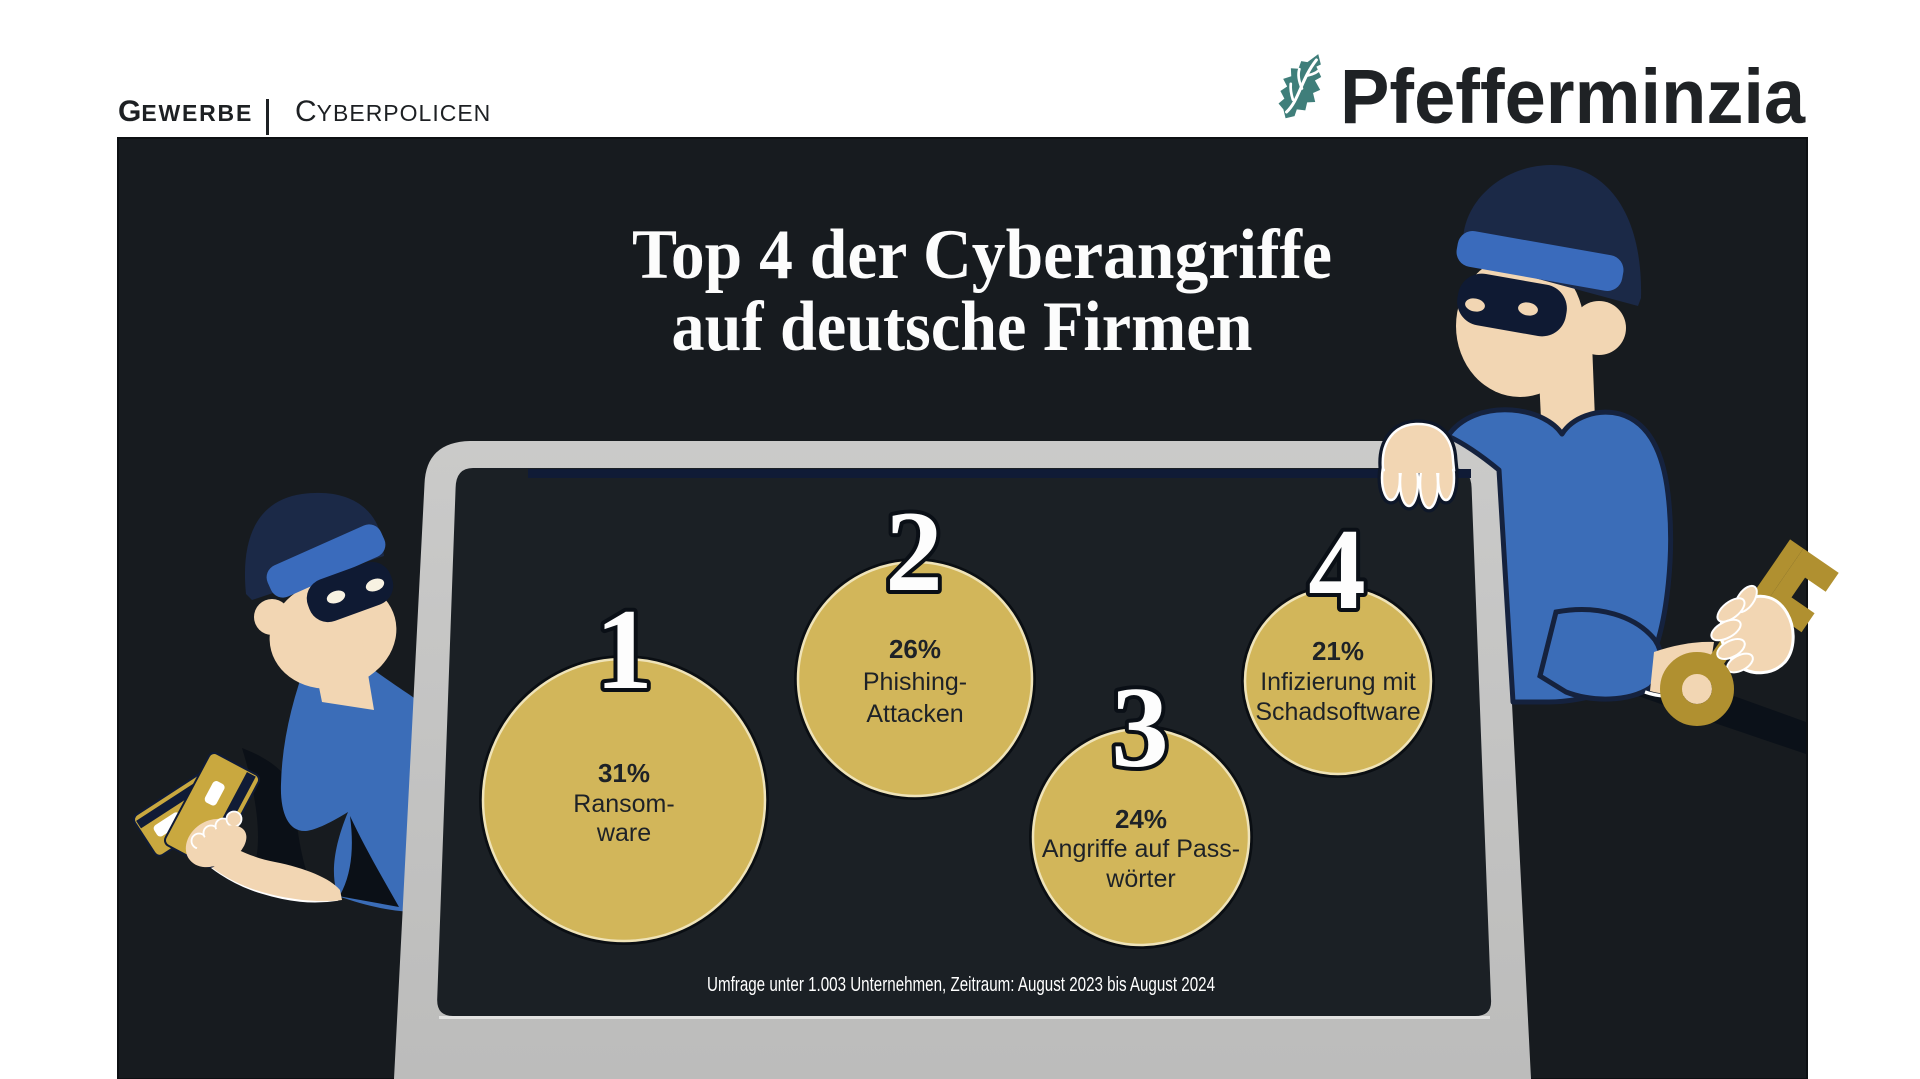 This screenshot has height=1079, width=1920. Describe the element at coordinates (1338, 651) in the screenshot. I see `svg-text: 21%` at that location.